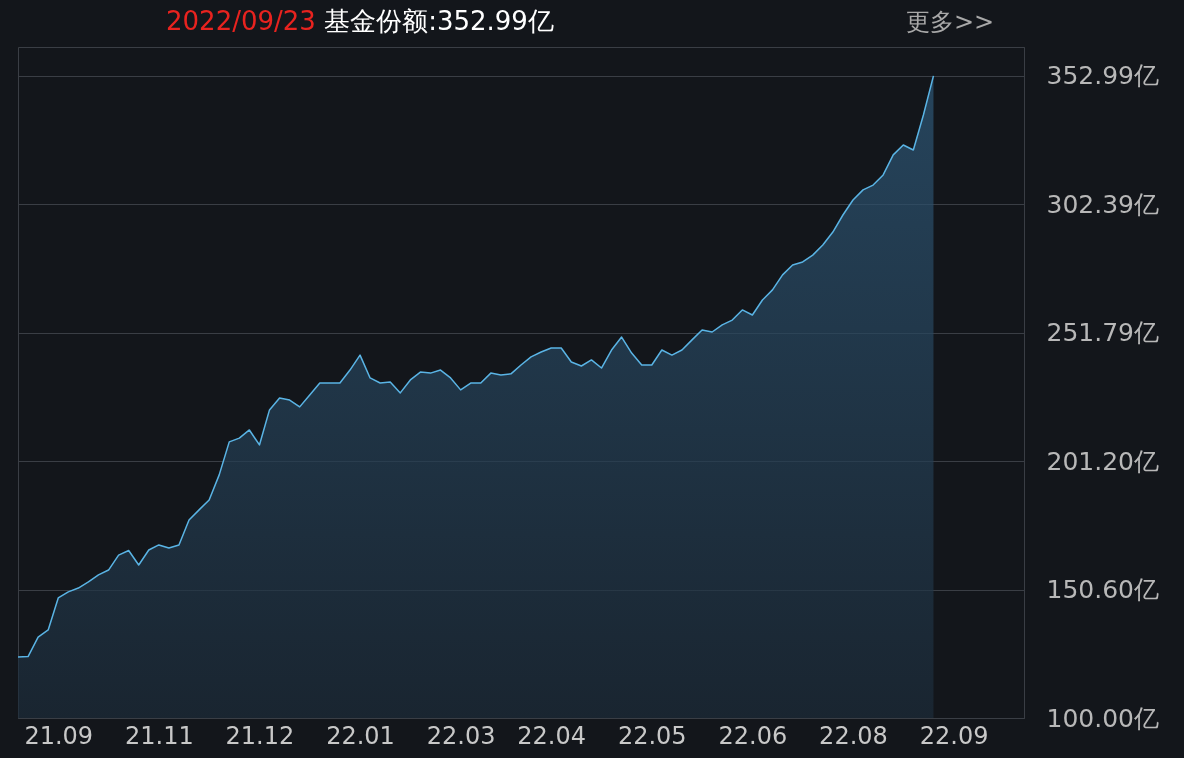 This screenshot has width=1184, height=758. I want to click on x-tick-label: 21.11, so click(159, 735).